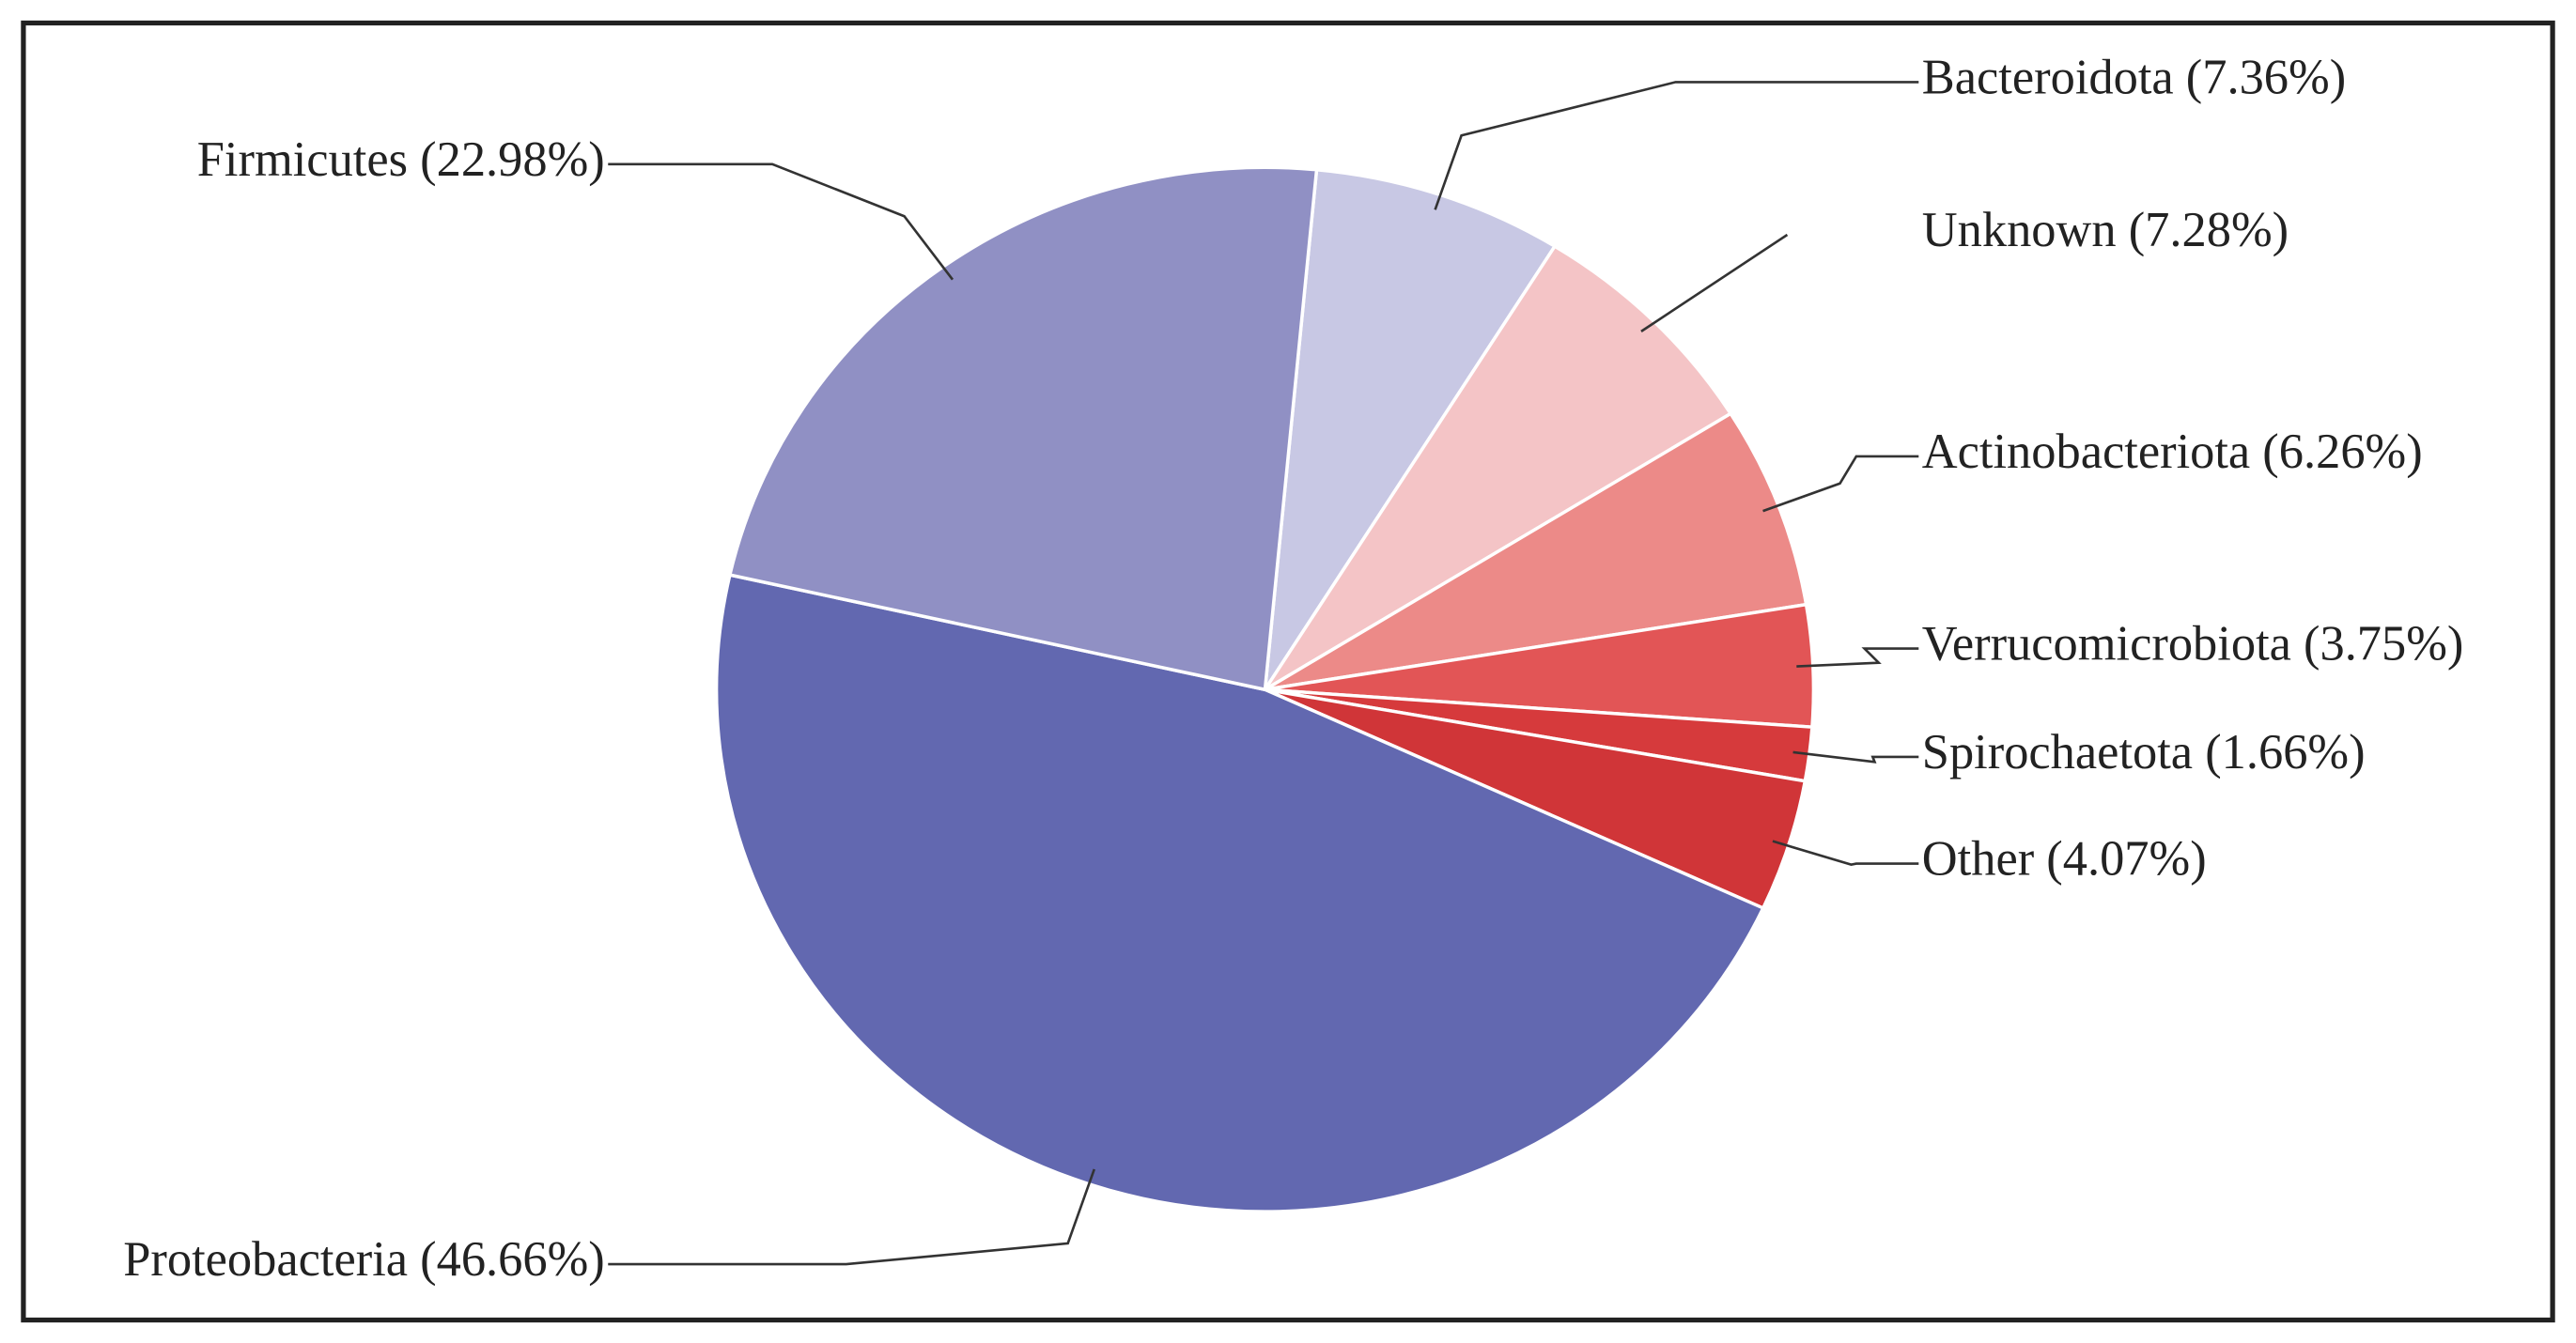 This screenshot has width=2576, height=1343. What do you see at coordinates (364, 1259) in the screenshot?
I see `slice-label: Proteobacteria (46.66%)` at bounding box center [364, 1259].